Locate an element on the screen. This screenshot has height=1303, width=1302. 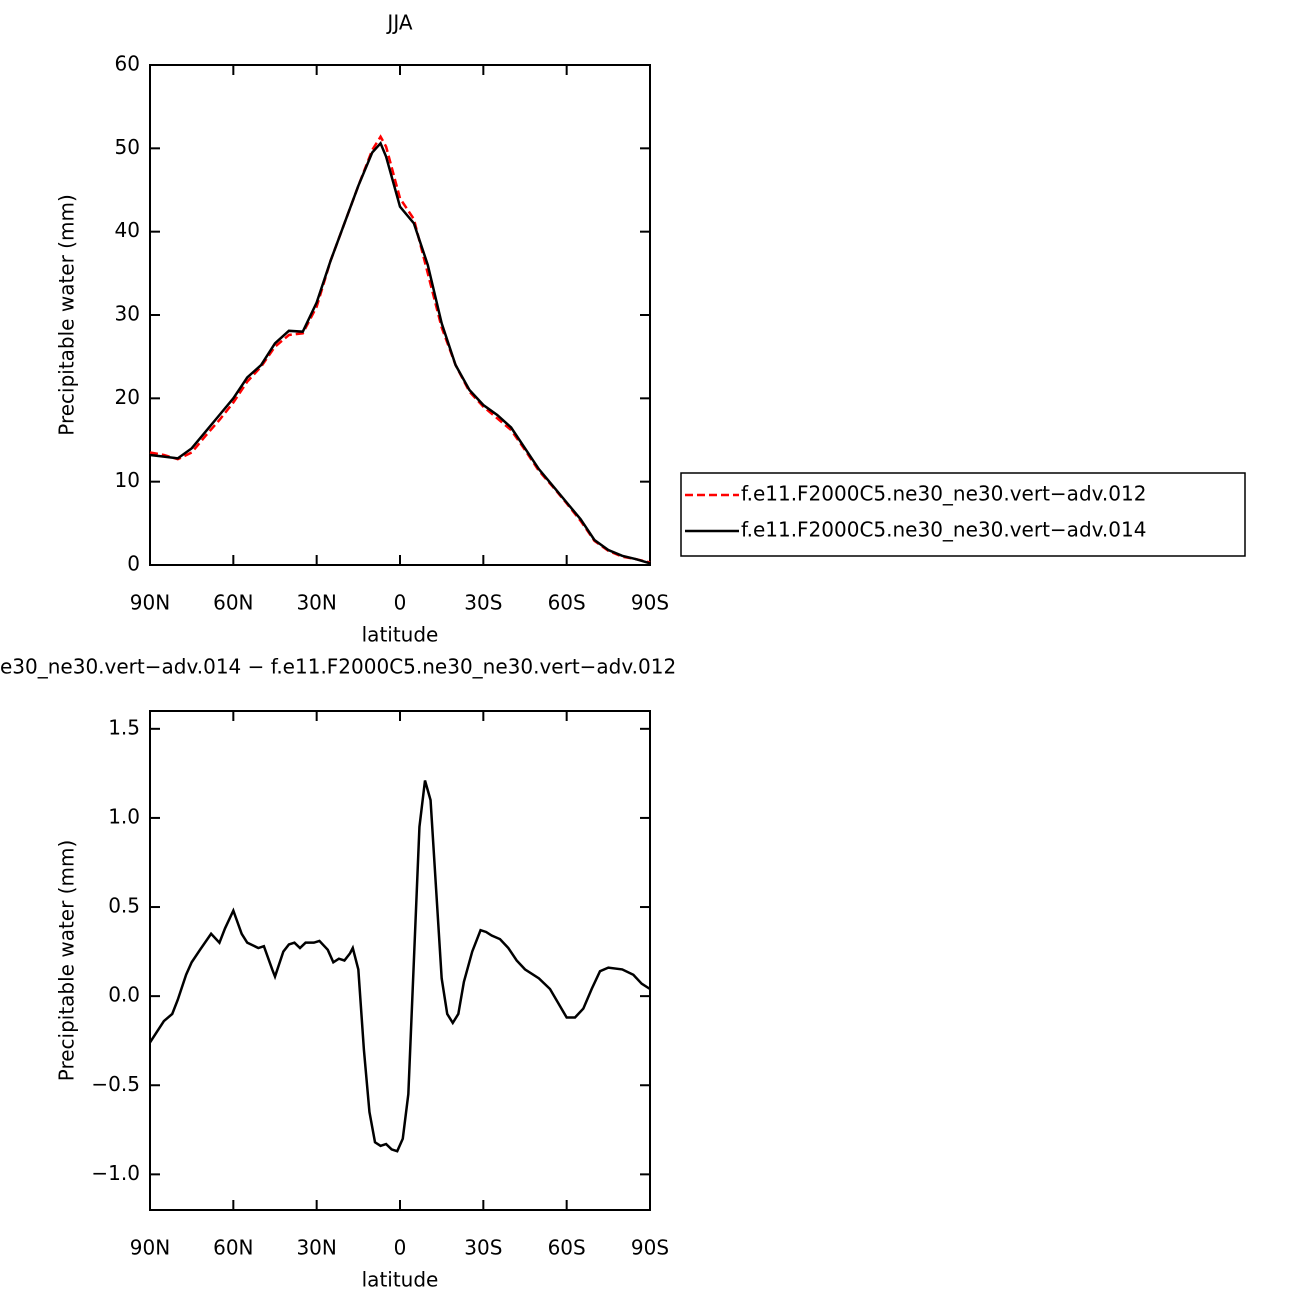
y-tick-label: −1.0 is located at coordinates (115, 1173).